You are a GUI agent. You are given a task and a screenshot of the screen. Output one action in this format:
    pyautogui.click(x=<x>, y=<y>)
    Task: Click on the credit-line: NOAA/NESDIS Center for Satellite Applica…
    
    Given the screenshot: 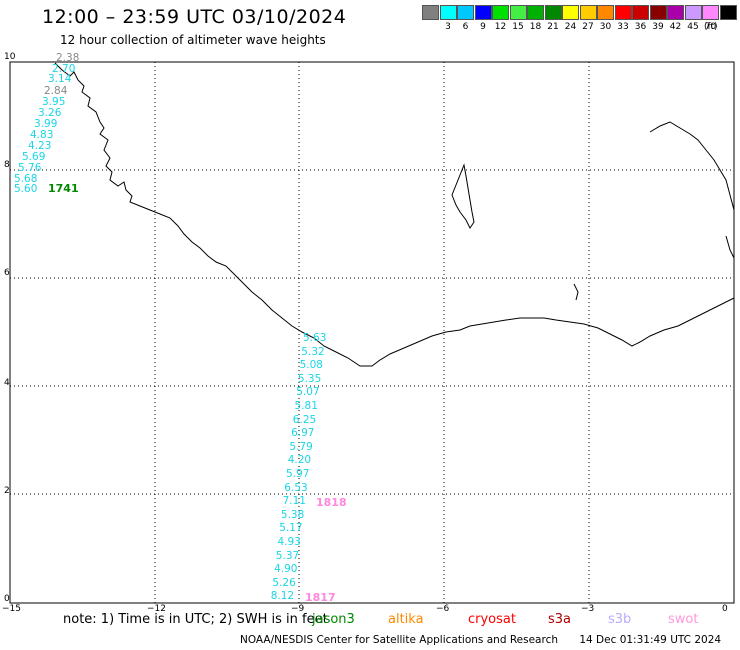 What is the action you would take?
    pyautogui.click(x=480, y=640)
    